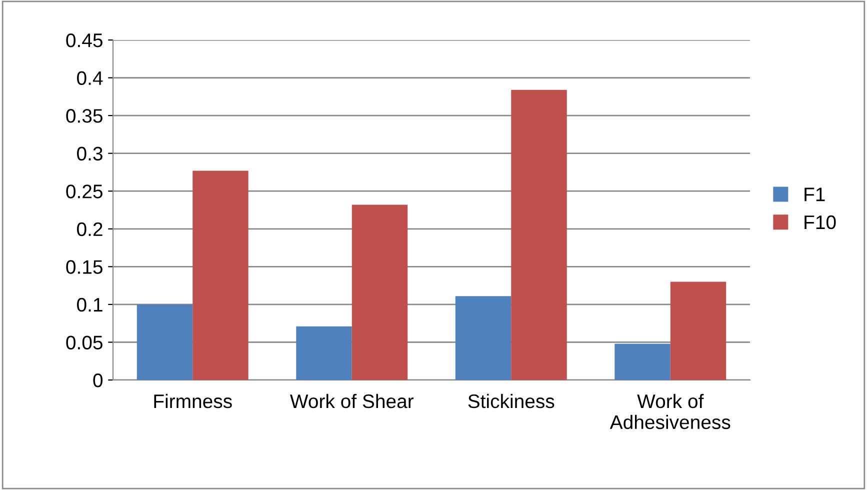 Image resolution: width=867 pixels, height=490 pixels. Describe the element at coordinates (84, 40) in the screenshot. I see `y-tick-label: 0.45` at that location.